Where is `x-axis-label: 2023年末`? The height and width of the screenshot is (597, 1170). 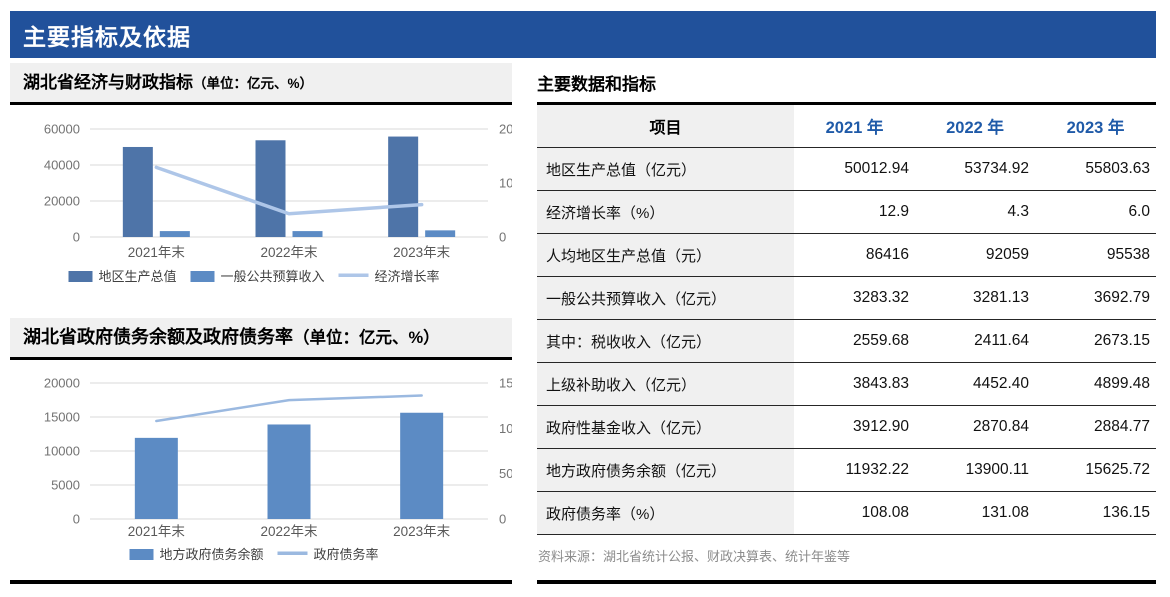 x-axis-label: 2023年末 is located at coordinates (422, 531).